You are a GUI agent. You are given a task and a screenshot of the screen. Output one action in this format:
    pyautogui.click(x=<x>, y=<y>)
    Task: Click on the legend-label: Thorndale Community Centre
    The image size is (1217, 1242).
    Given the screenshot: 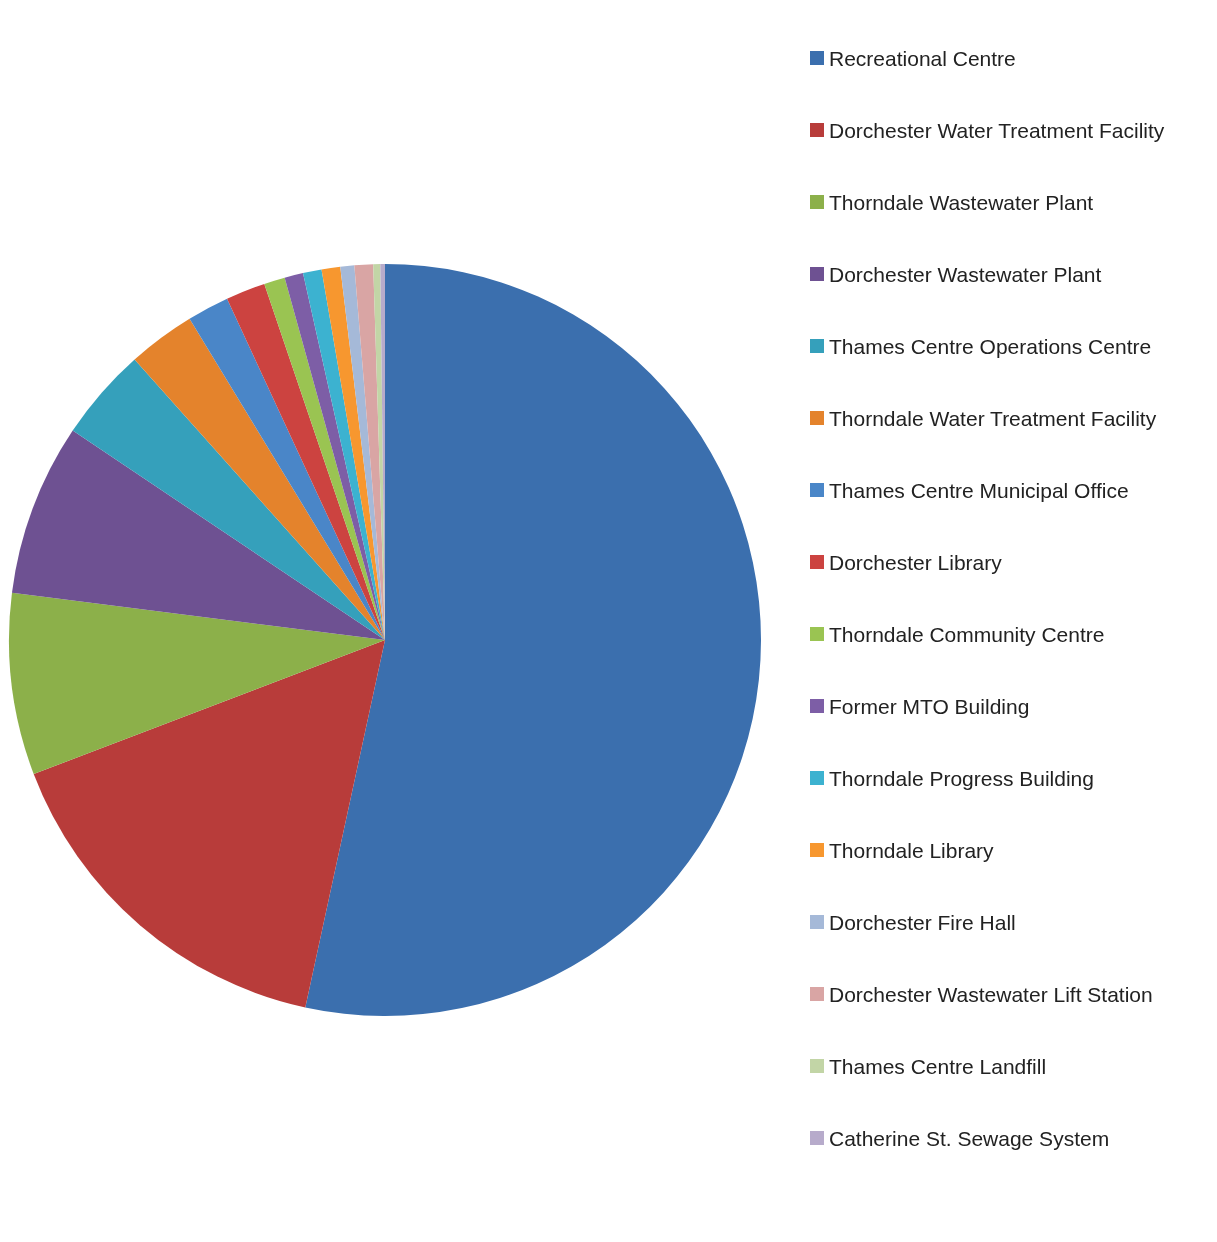 What is the action you would take?
    pyautogui.click(x=967, y=634)
    